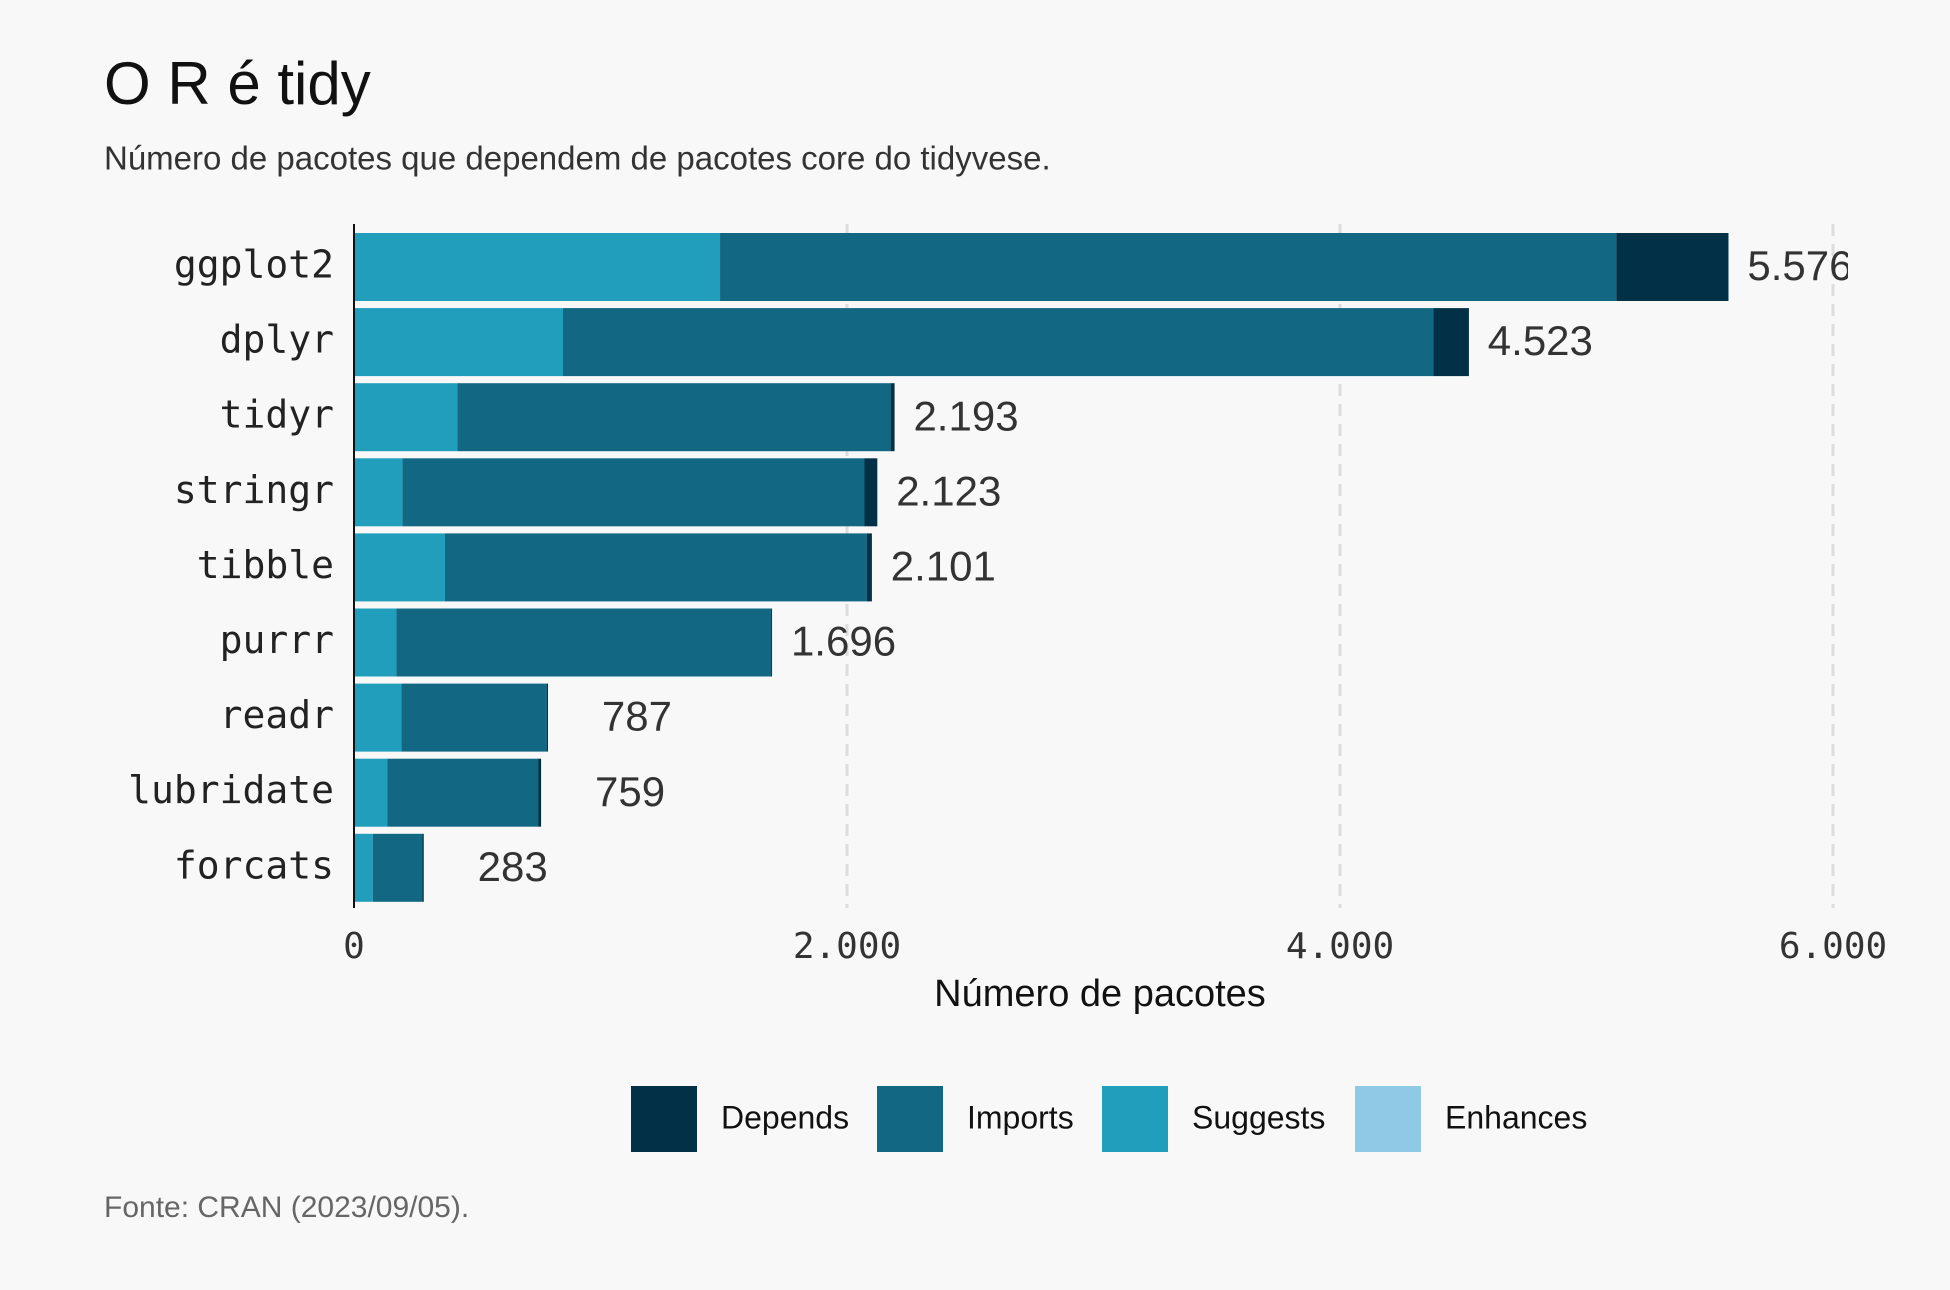 The image size is (1950, 1290). What do you see at coordinates (277, 340) in the screenshot?
I see `y-tick-label: dplyr` at bounding box center [277, 340].